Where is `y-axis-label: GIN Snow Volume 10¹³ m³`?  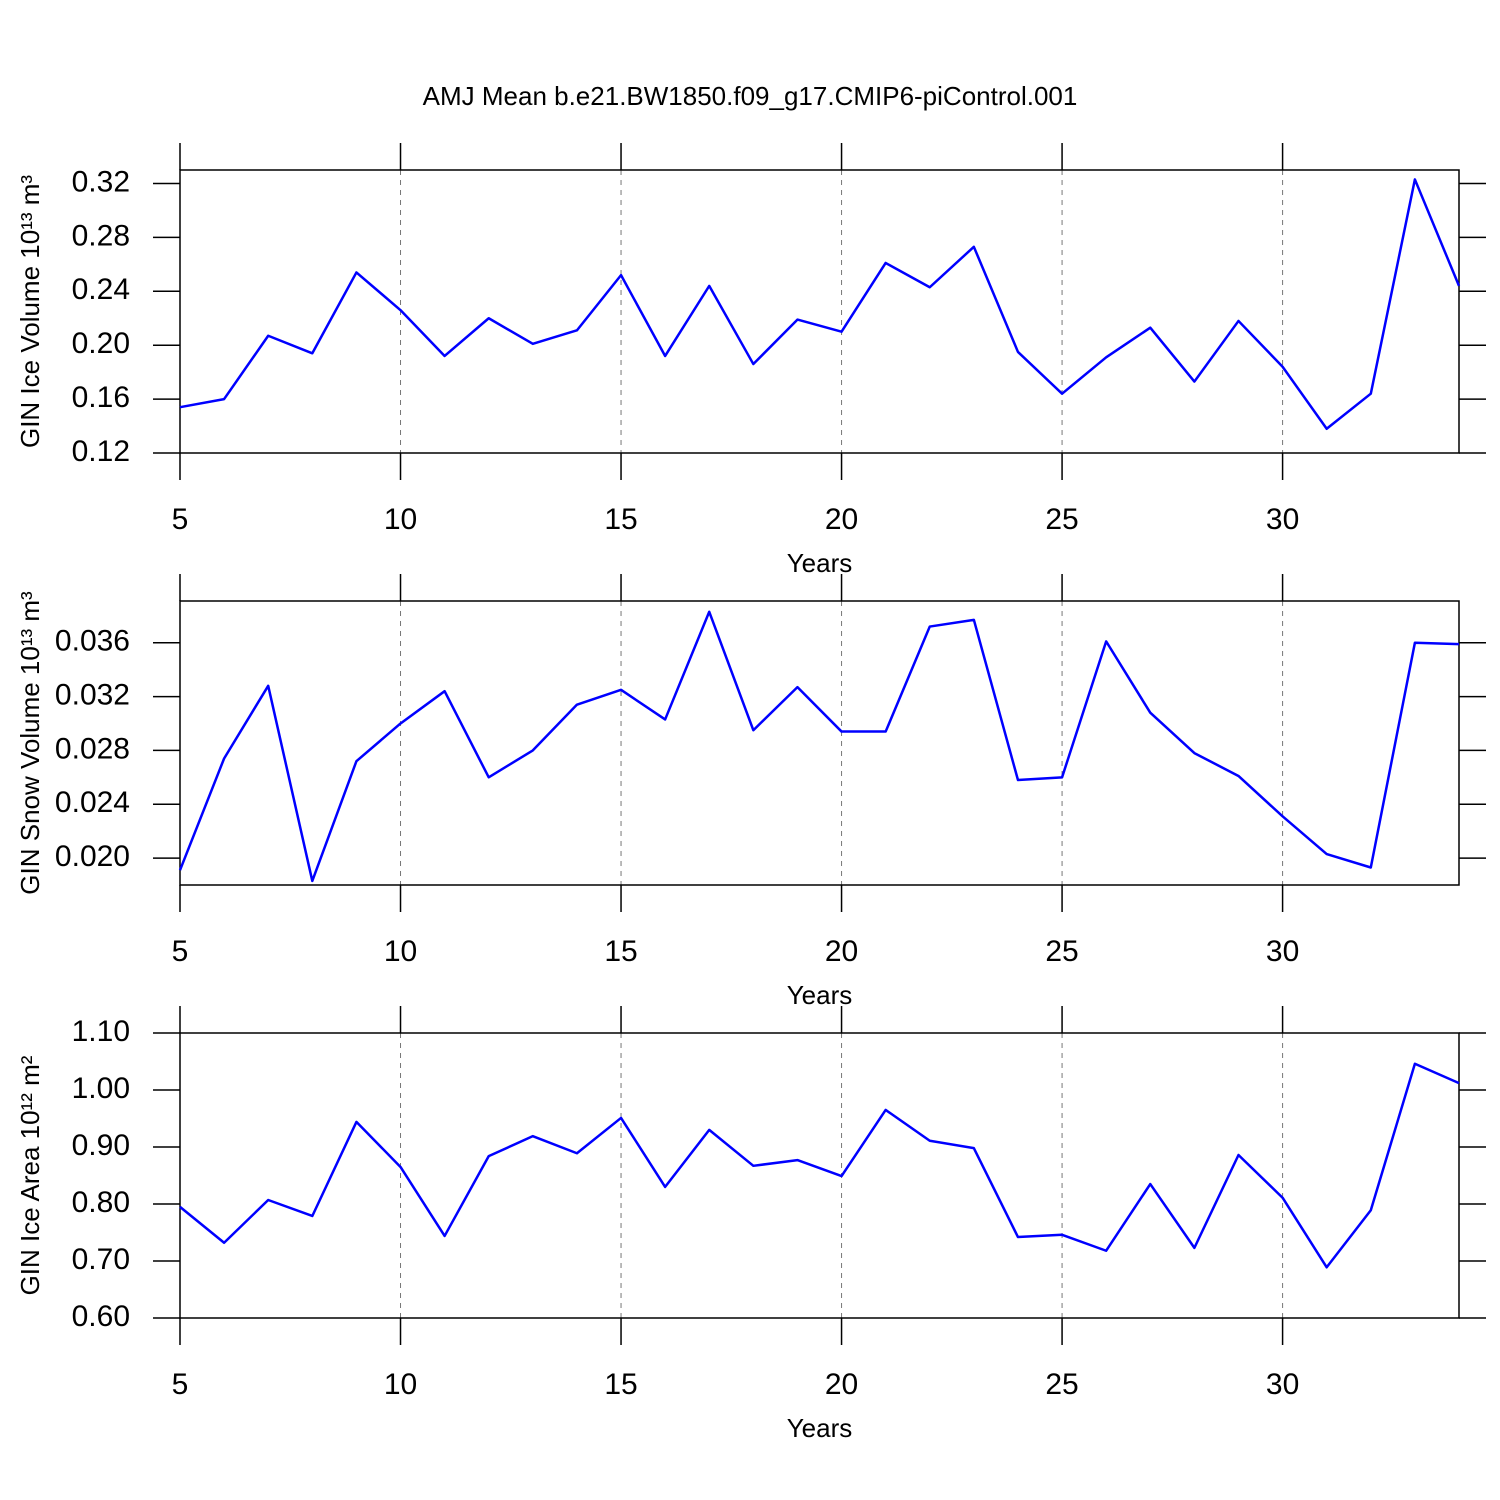
y-axis-label: GIN Snow Volume 10¹³ m³ is located at coordinates (30, 743).